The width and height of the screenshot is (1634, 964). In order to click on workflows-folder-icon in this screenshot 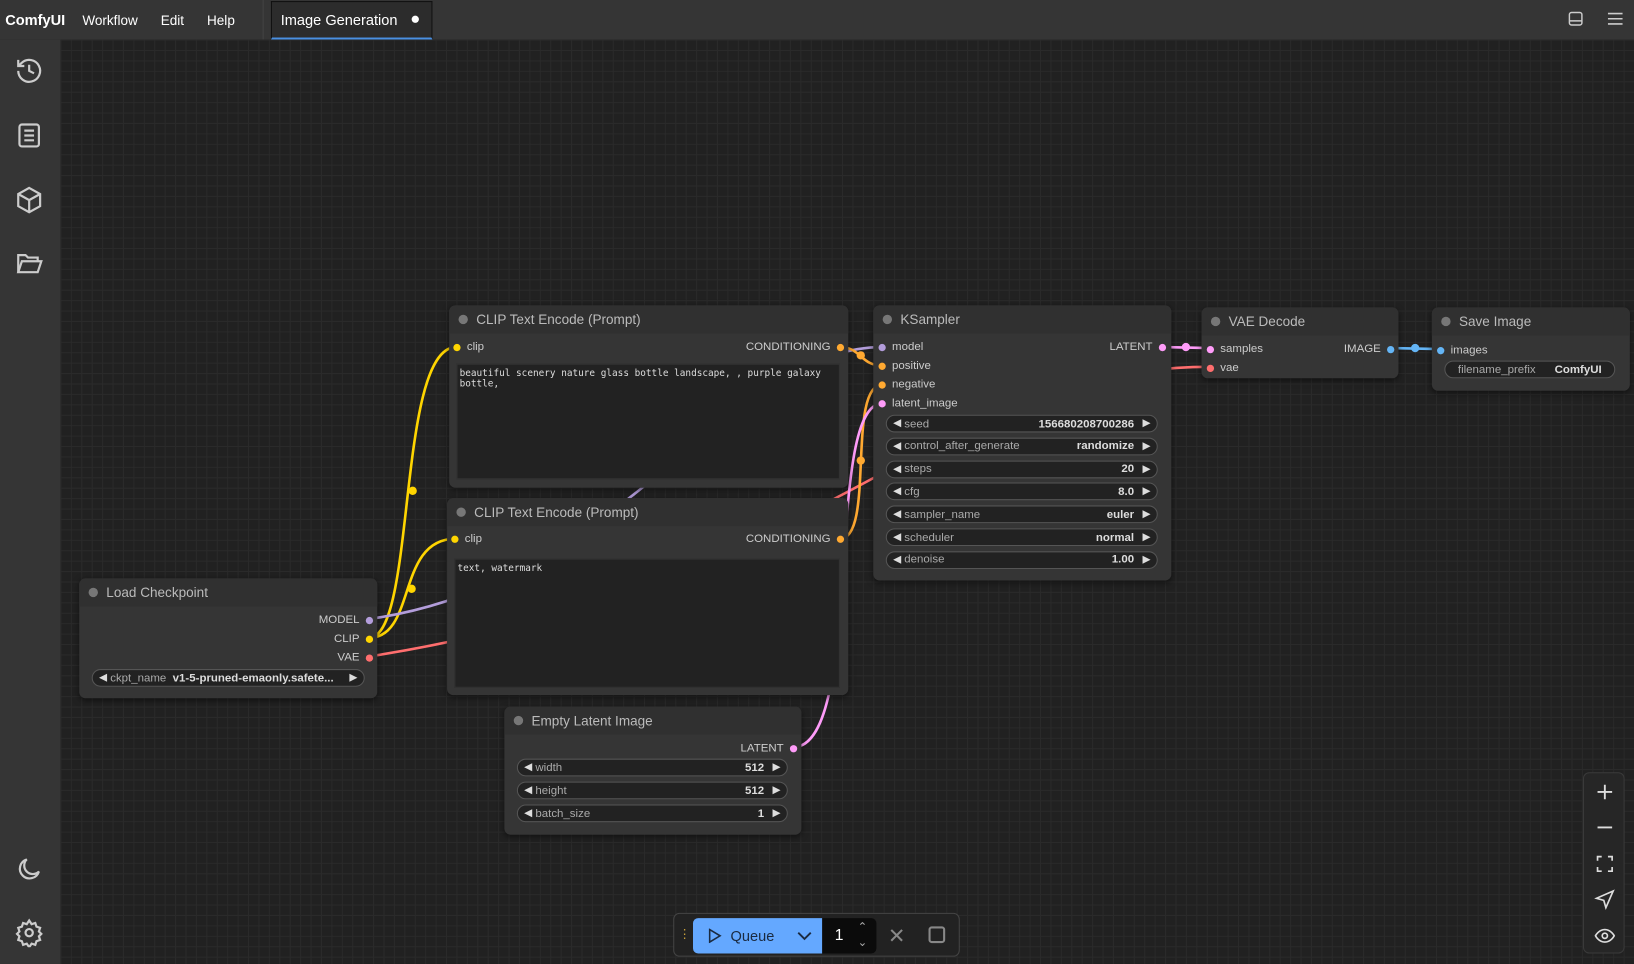, I will do `click(29, 263)`.